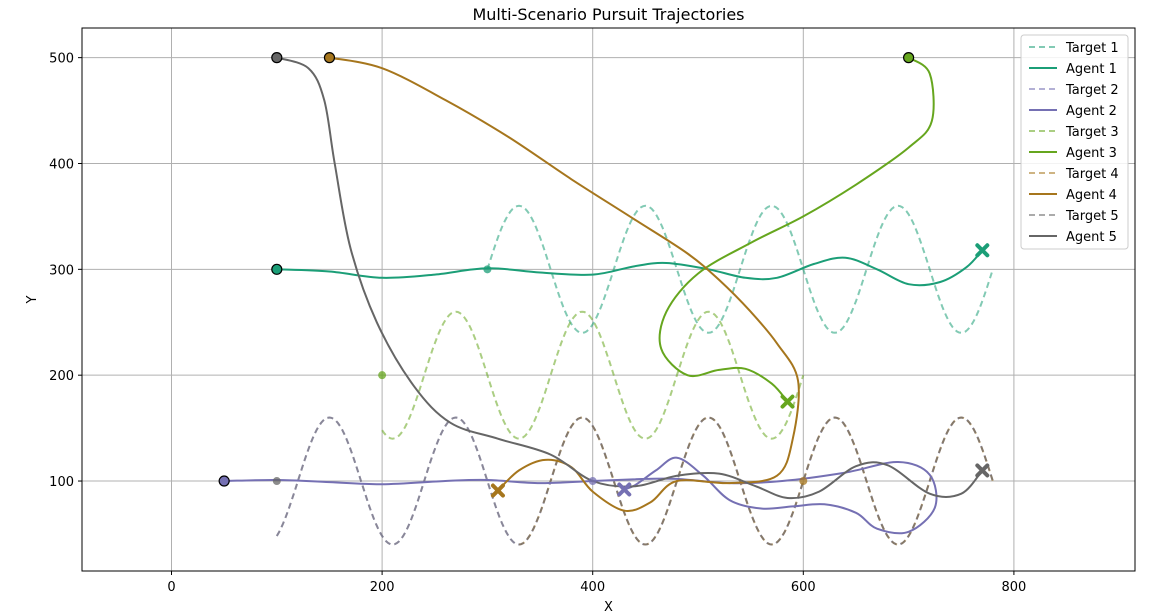  What do you see at coordinates (1091, 69) in the screenshot?
I see `legend-label-agent-1: Agent 1` at bounding box center [1091, 69].